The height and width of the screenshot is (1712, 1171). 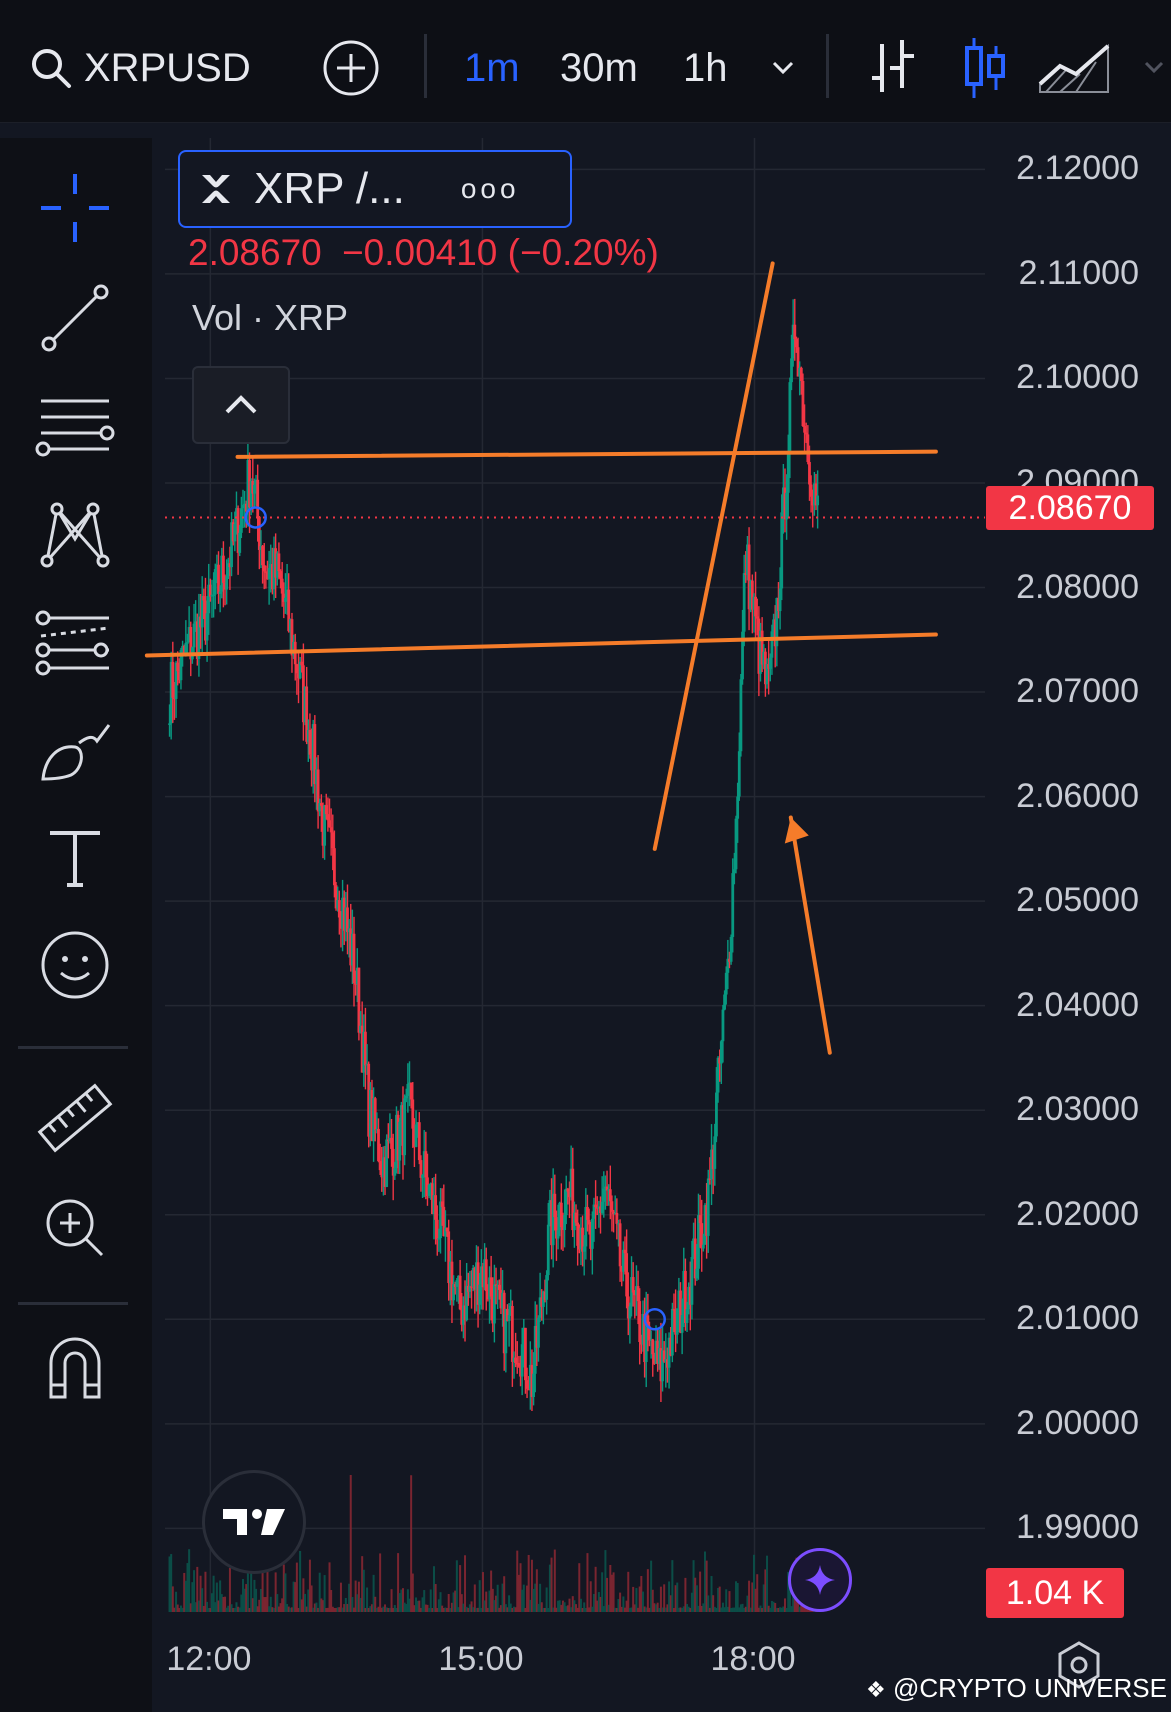 What do you see at coordinates (75, 643) in the screenshot?
I see `fib-tool` at bounding box center [75, 643].